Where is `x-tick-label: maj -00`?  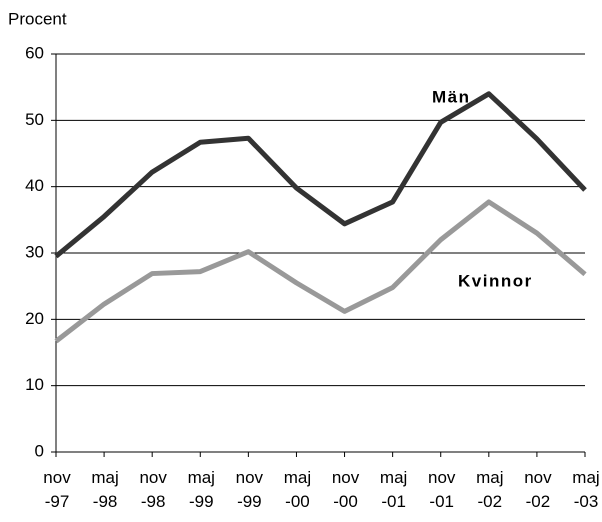
x-tick-label: maj -00 is located at coordinates (297, 489).